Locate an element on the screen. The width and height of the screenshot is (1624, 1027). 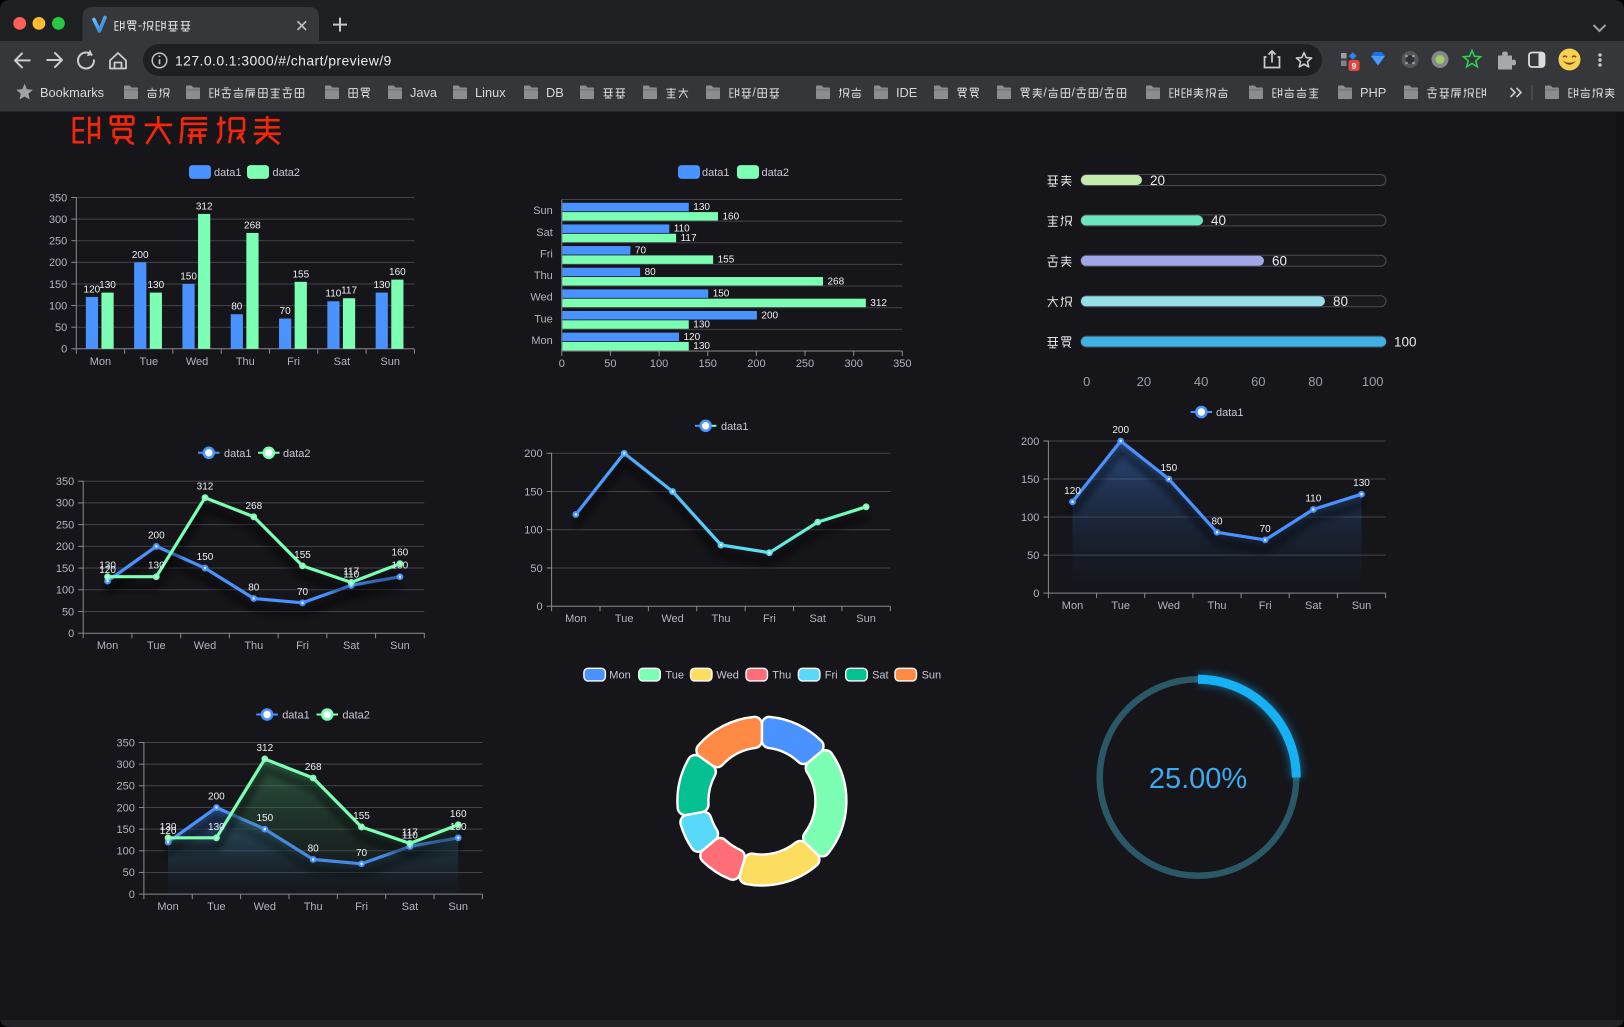
svg-text: 60 is located at coordinates (1258, 381).